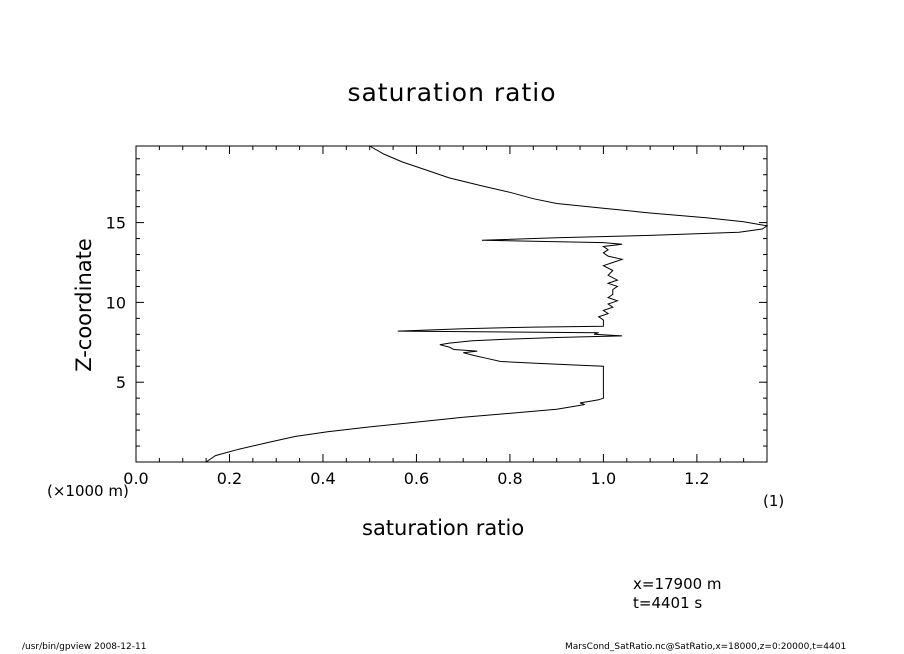  I want to click on y-axis-unit-label: (×1000 m), so click(88, 491).